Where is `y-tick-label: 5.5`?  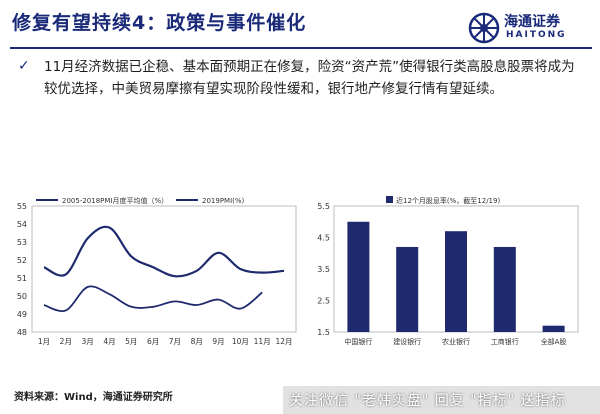
y-tick-label: 5.5 is located at coordinates (323, 206).